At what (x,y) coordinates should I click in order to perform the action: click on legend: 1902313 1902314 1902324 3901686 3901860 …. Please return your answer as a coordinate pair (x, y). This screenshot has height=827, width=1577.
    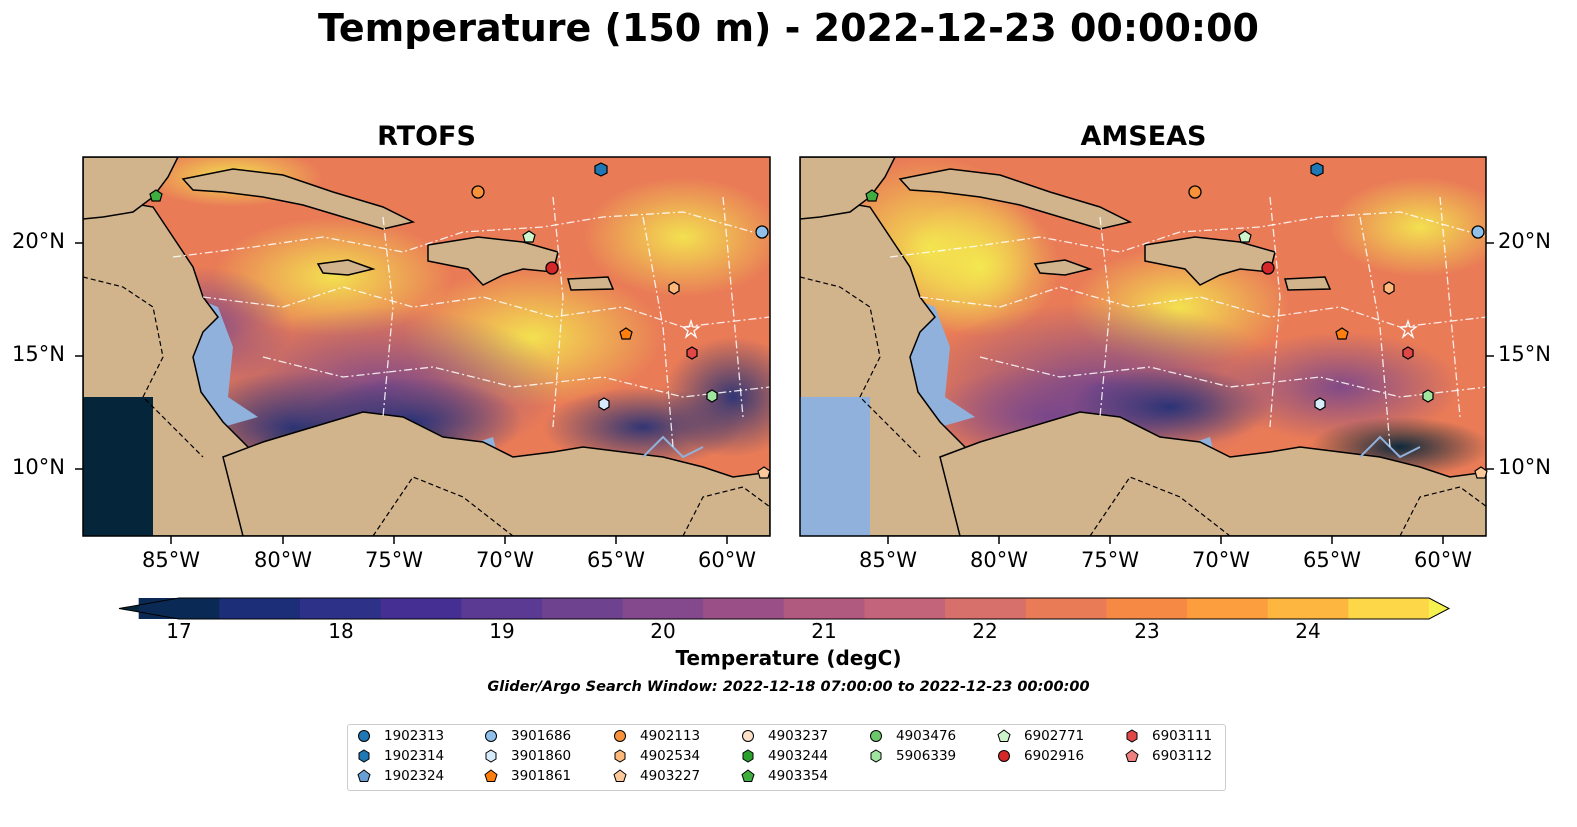
    Looking at the image, I should click on (786, 757).